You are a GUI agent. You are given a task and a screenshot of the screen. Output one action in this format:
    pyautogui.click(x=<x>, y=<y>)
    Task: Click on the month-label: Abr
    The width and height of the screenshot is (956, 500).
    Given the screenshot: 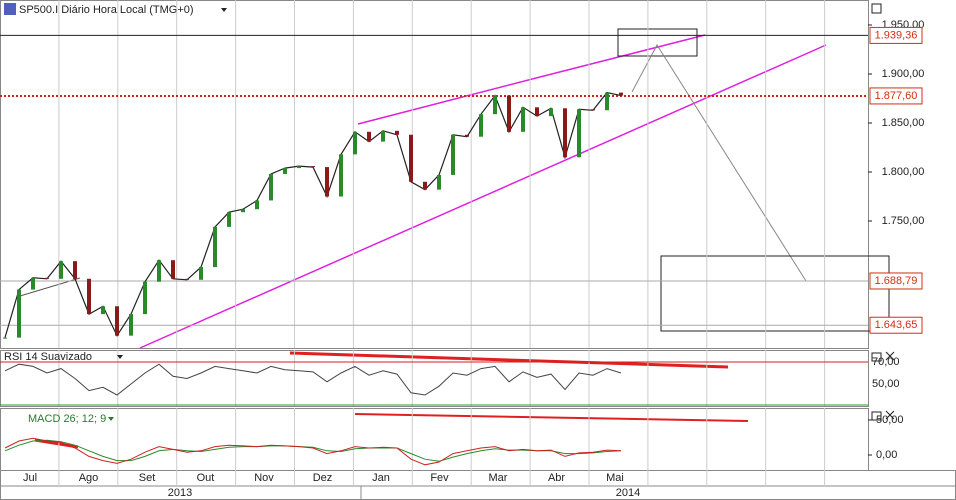 What is the action you would take?
    pyautogui.click(x=556, y=478)
    